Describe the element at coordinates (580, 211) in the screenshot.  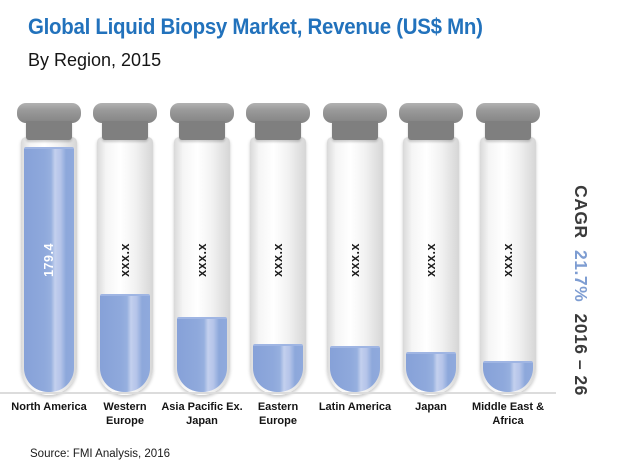
I see `cagr-label: CAGR` at that location.